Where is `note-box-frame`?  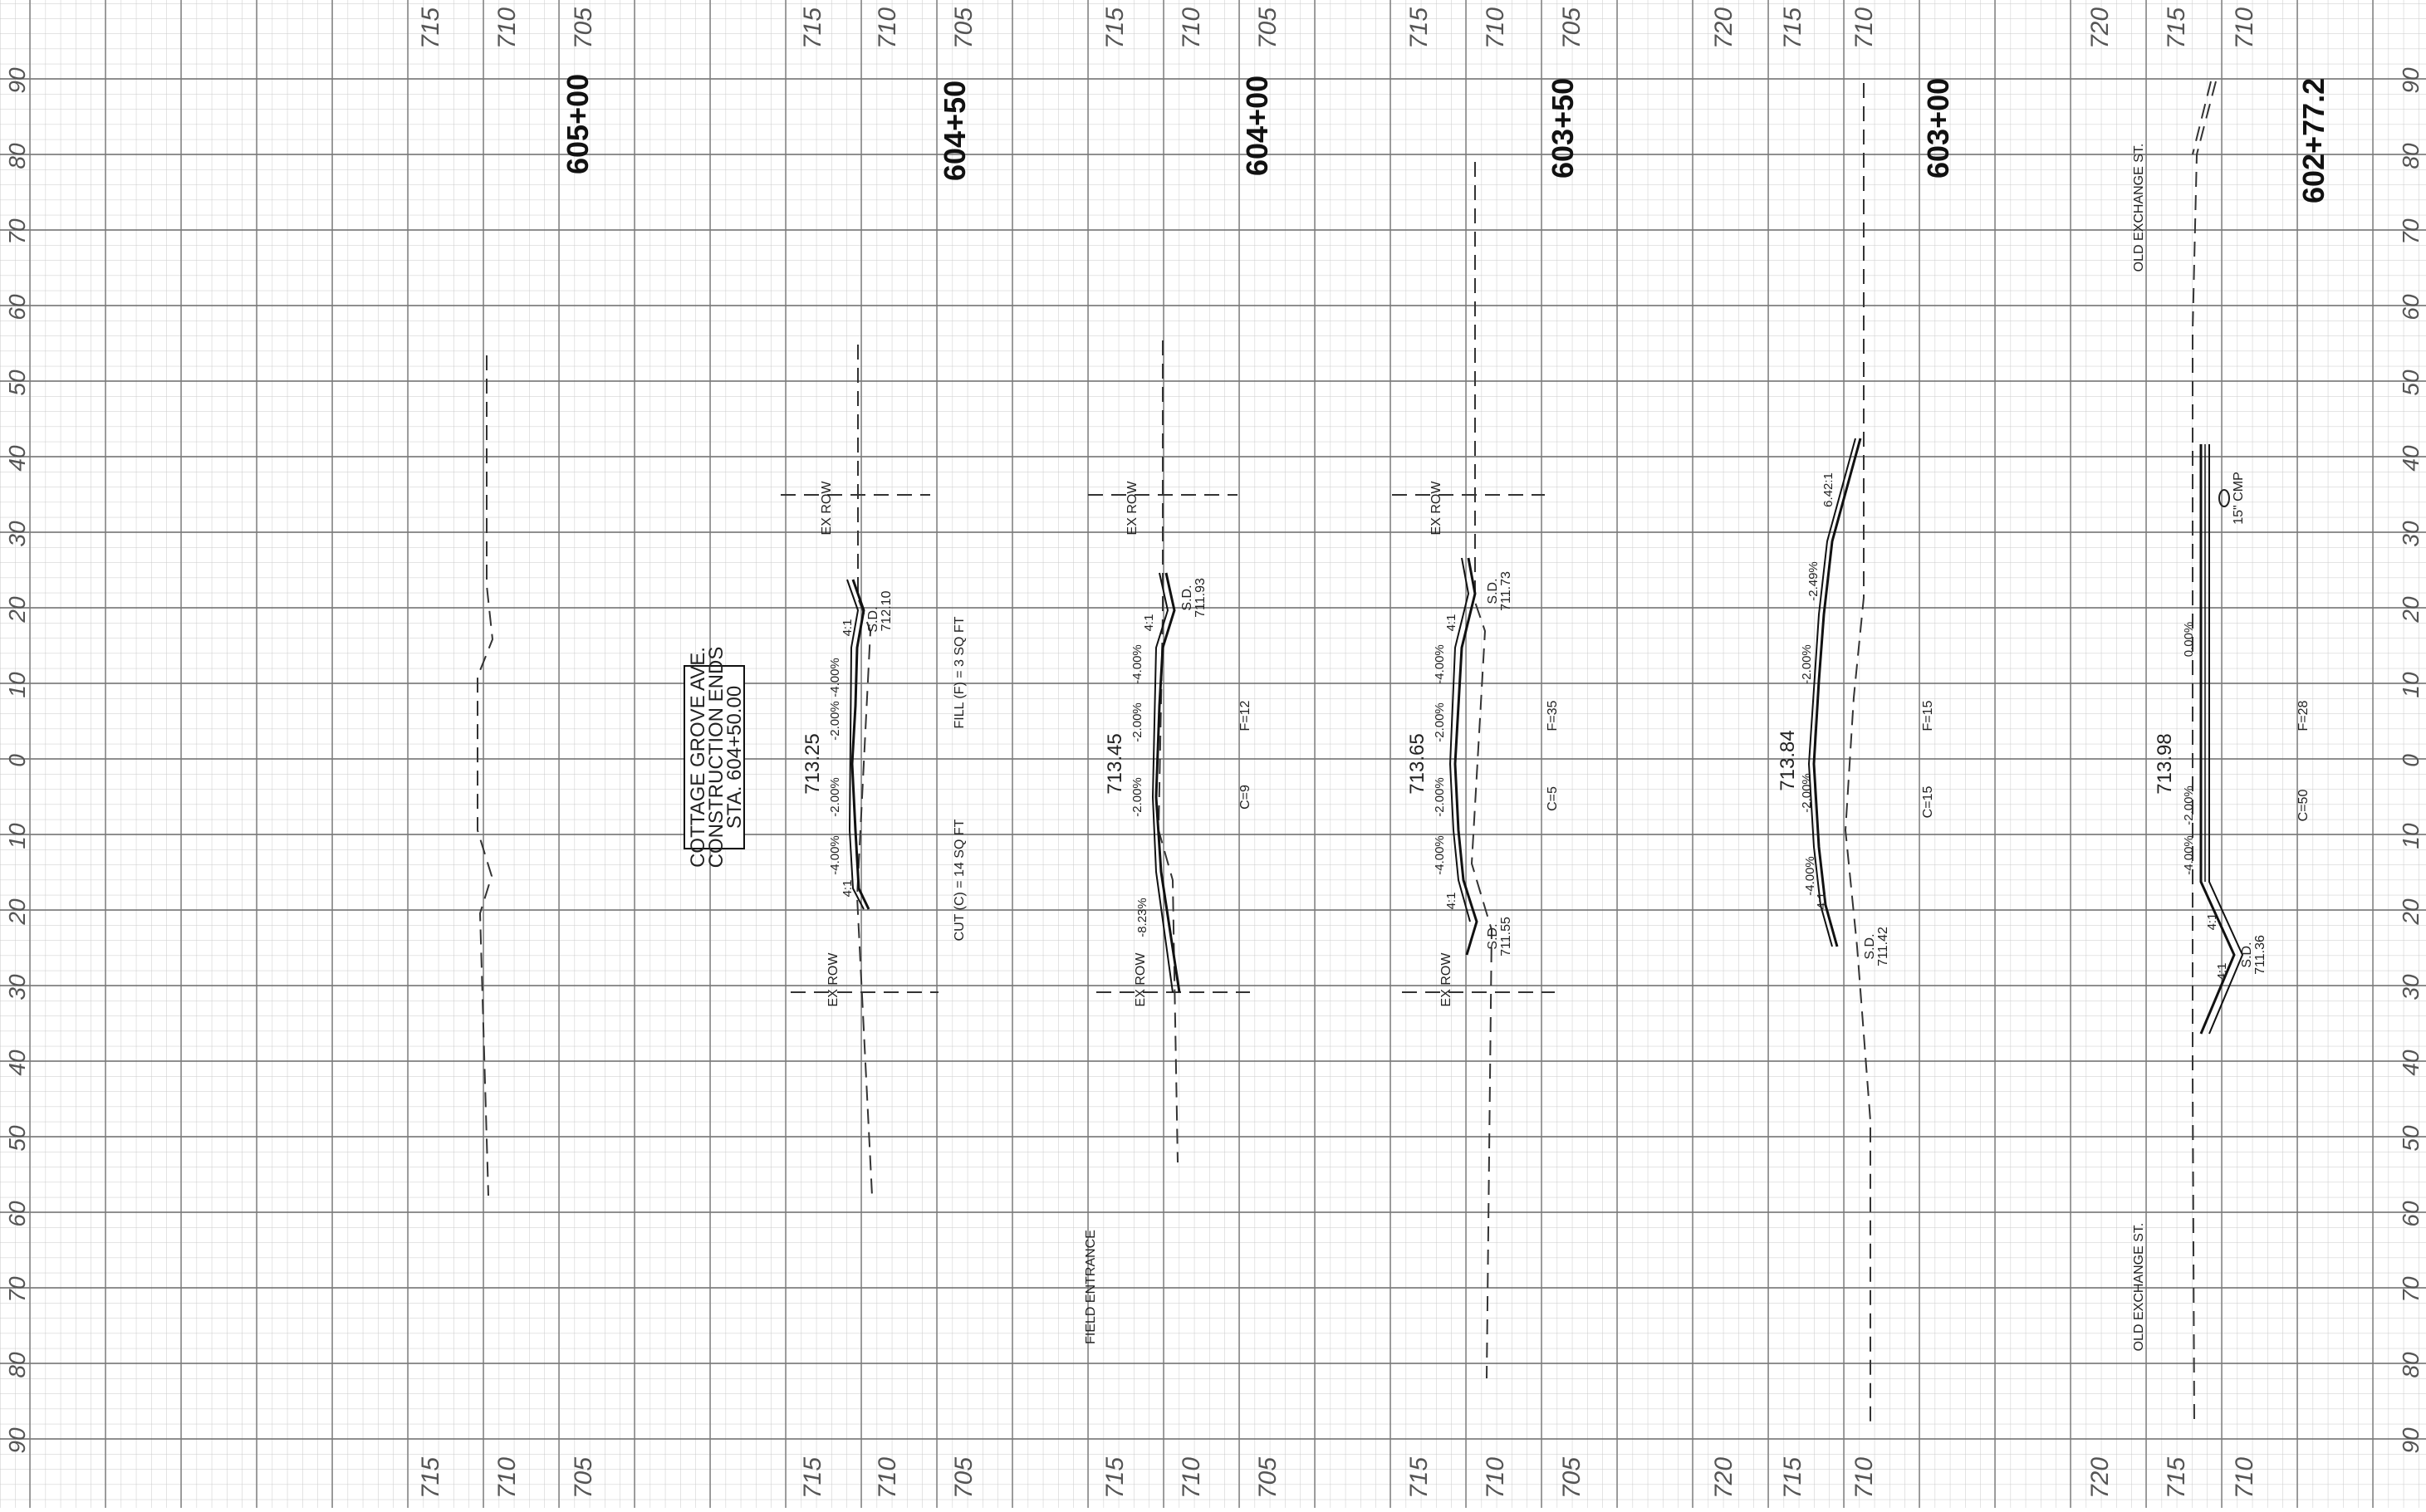
note-box-frame is located at coordinates (714, 757).